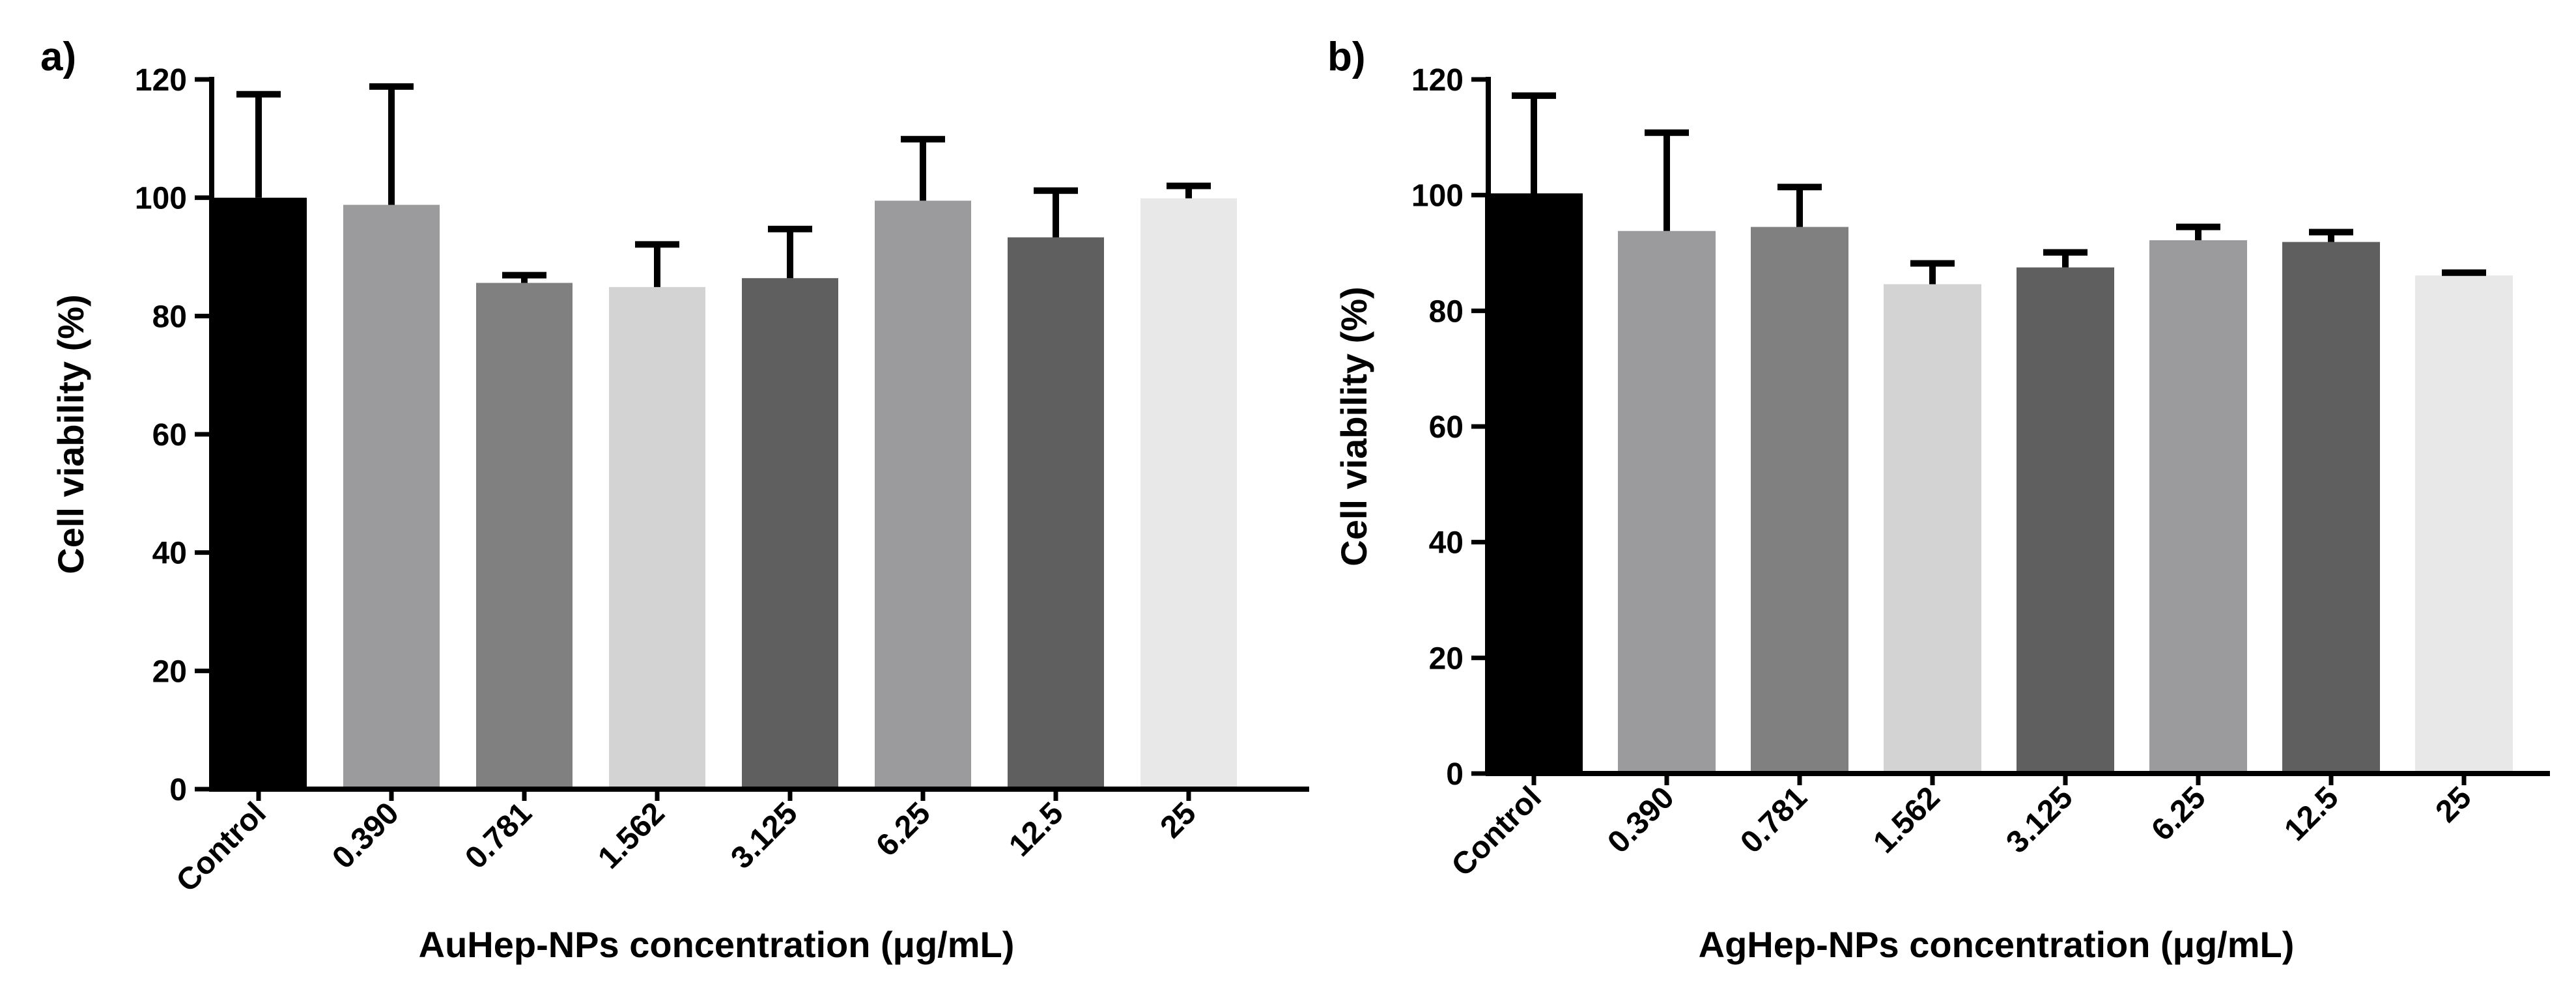 The height and width of the screenshot is (991, 2576). What do you see at coordinates (1997, 944) in the screenshot?
I see `x-axis-title: AgHep-NPs concentration (μg/mL)` at bounding box center [1997, 944].